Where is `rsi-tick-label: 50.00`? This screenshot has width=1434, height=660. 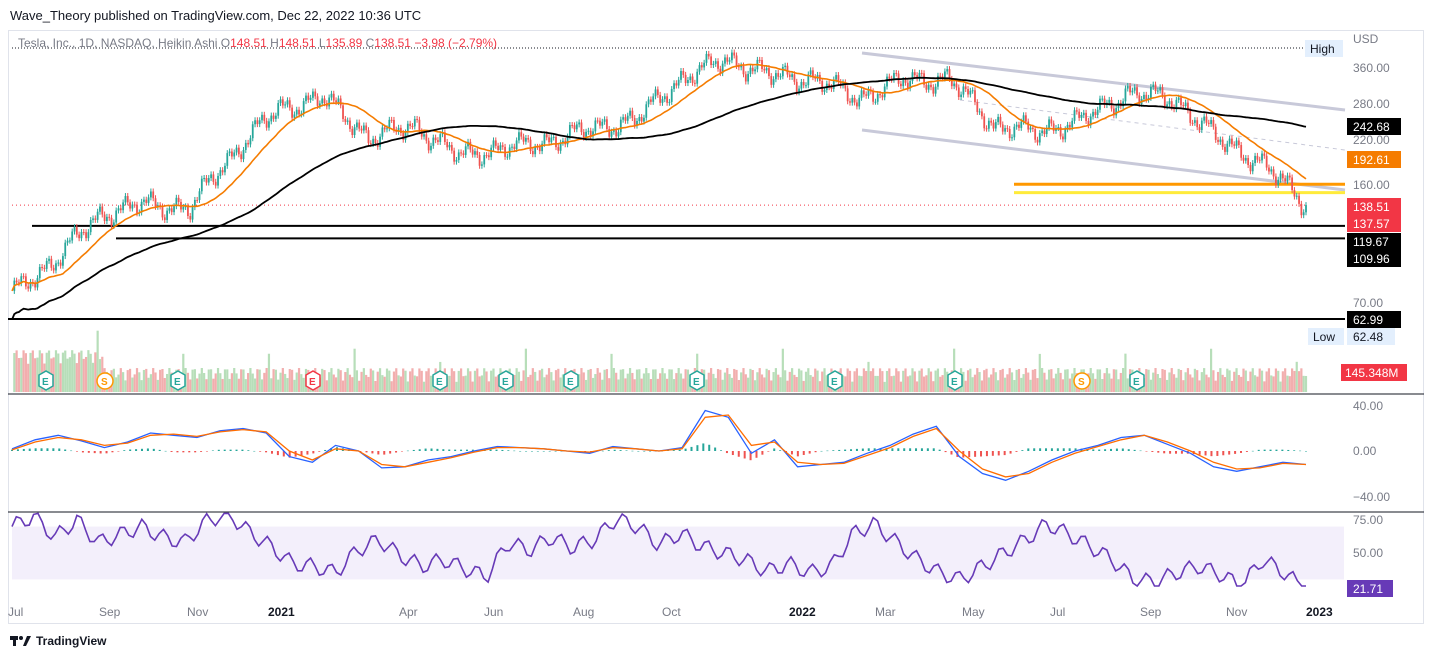
rsi-tick-label: 50.00 is located at coordinates (1368, 553).